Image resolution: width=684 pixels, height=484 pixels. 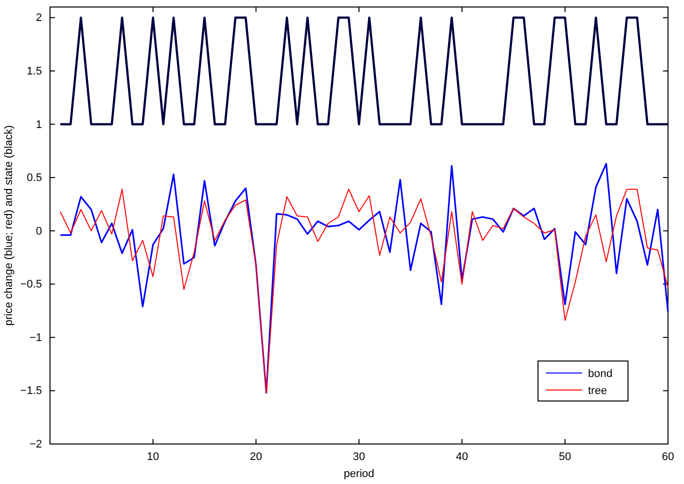 What do you see at coordinates (9, 225) in the screenshot?
I see `y-axis-title: price change (blue; red) and state (black)` at bounding box center [9, 225].